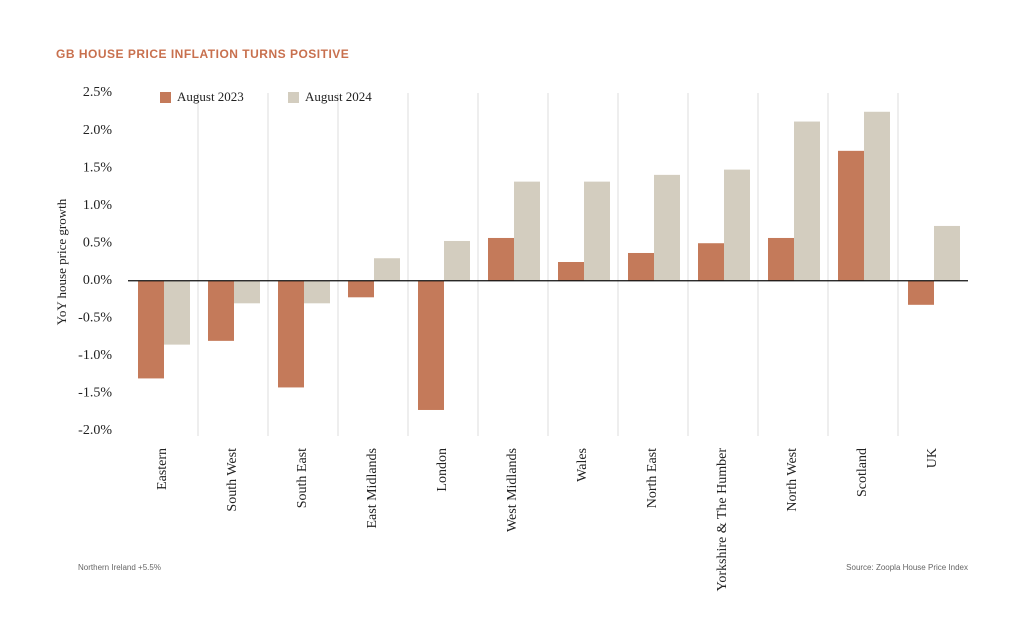 The width and height of the screenshot is (1024, 643). Describe the element at coordinates (95, 393) in the screenshot. I see `y-tick-label: -1.5%` at that location.